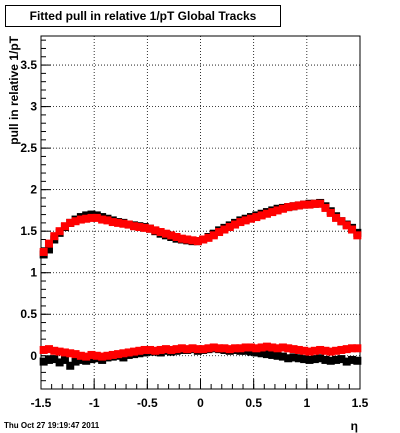 This screenshot has height=433, width=400. Describe the element at coordinates (14, 89) in the screenshot. I see `y-axis-title: pull in relative 1/pT` at that location.